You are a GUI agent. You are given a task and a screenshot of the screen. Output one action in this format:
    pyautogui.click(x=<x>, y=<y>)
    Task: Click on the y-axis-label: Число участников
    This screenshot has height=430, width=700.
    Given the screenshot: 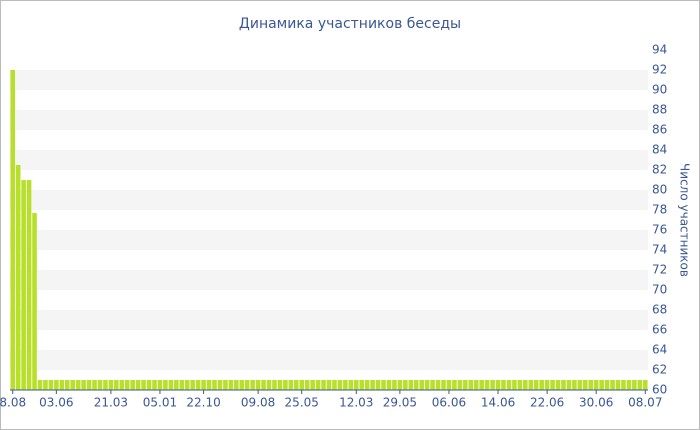 What is the action you would take?
    pyautogui.click(x=685, y=220)
    